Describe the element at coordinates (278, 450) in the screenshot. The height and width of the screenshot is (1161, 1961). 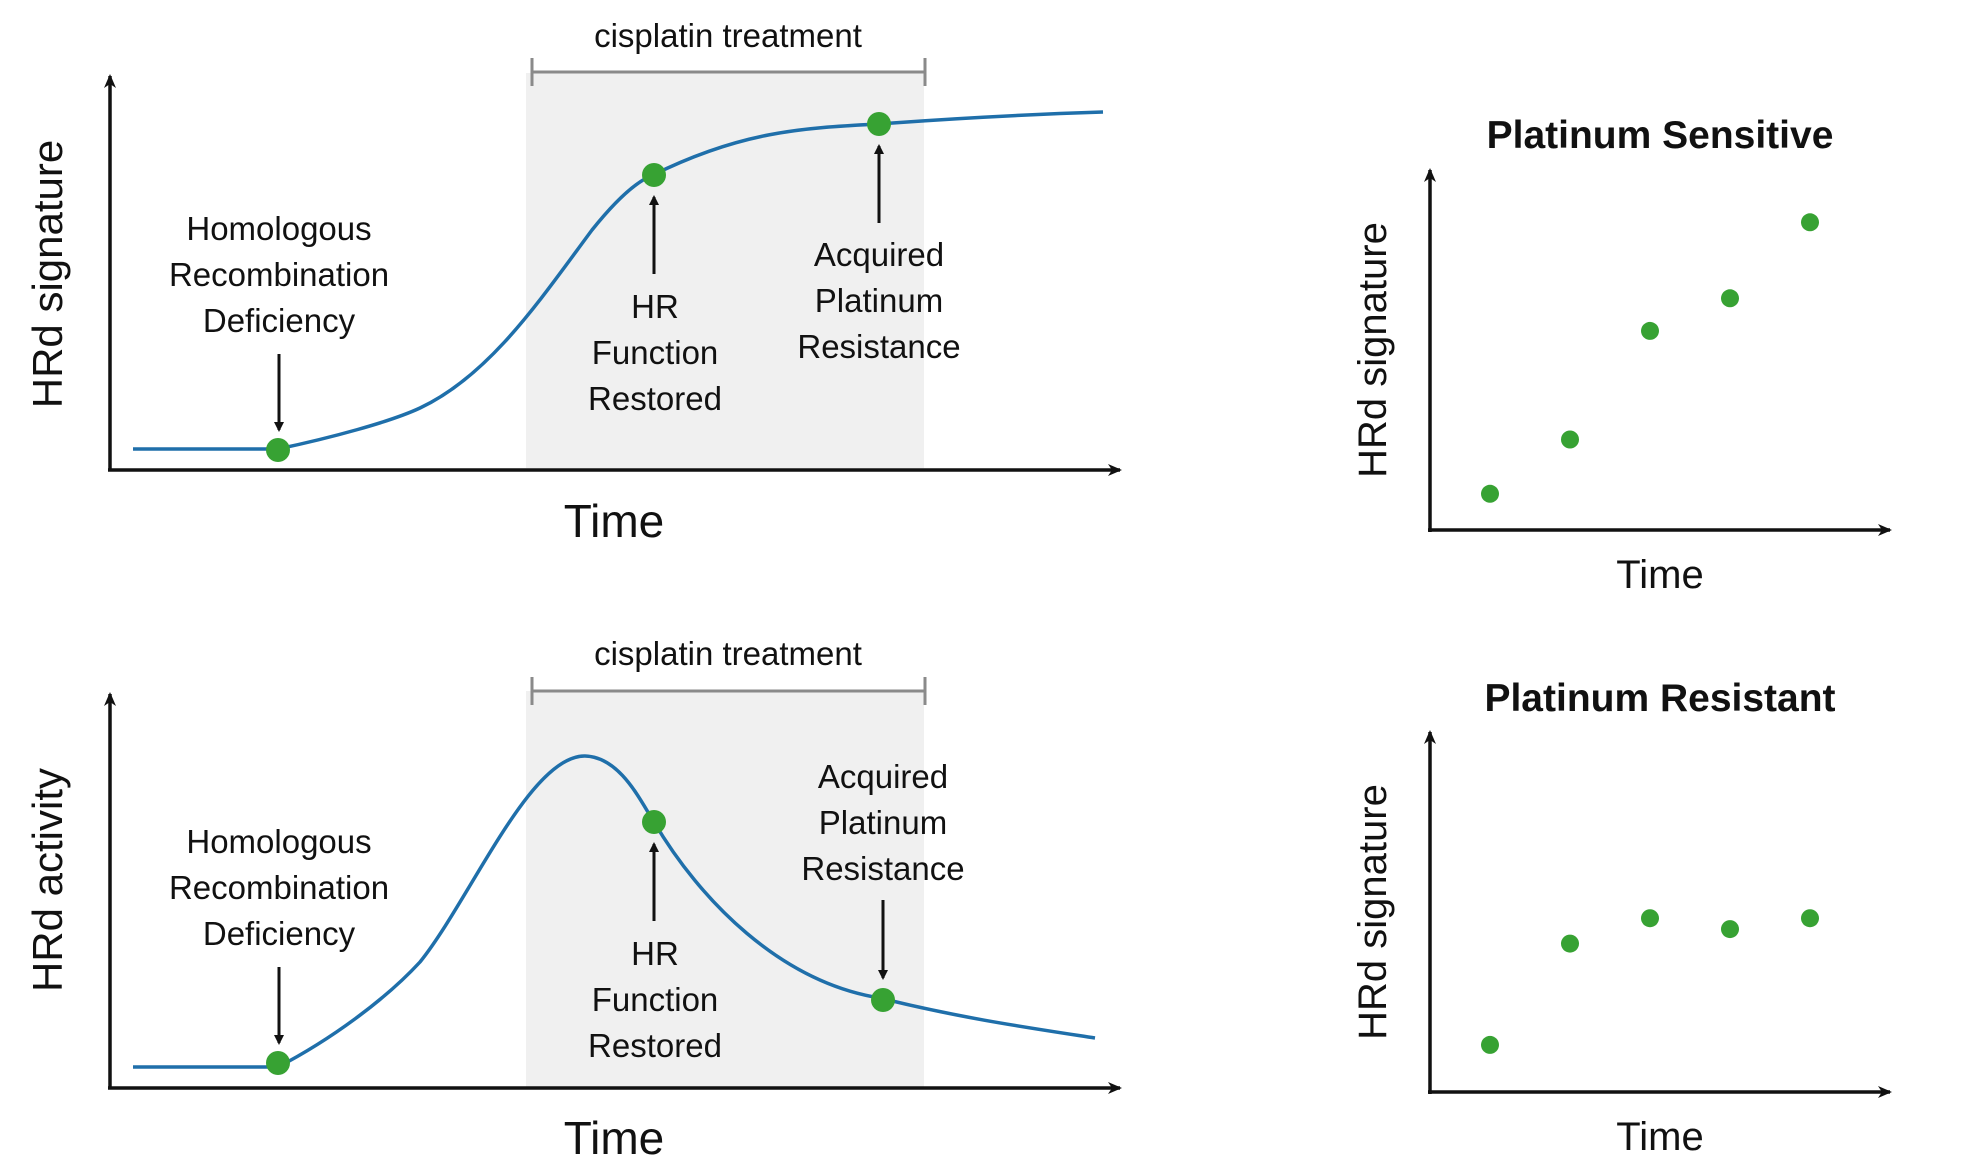
I see `top-point-hrd` at that location.